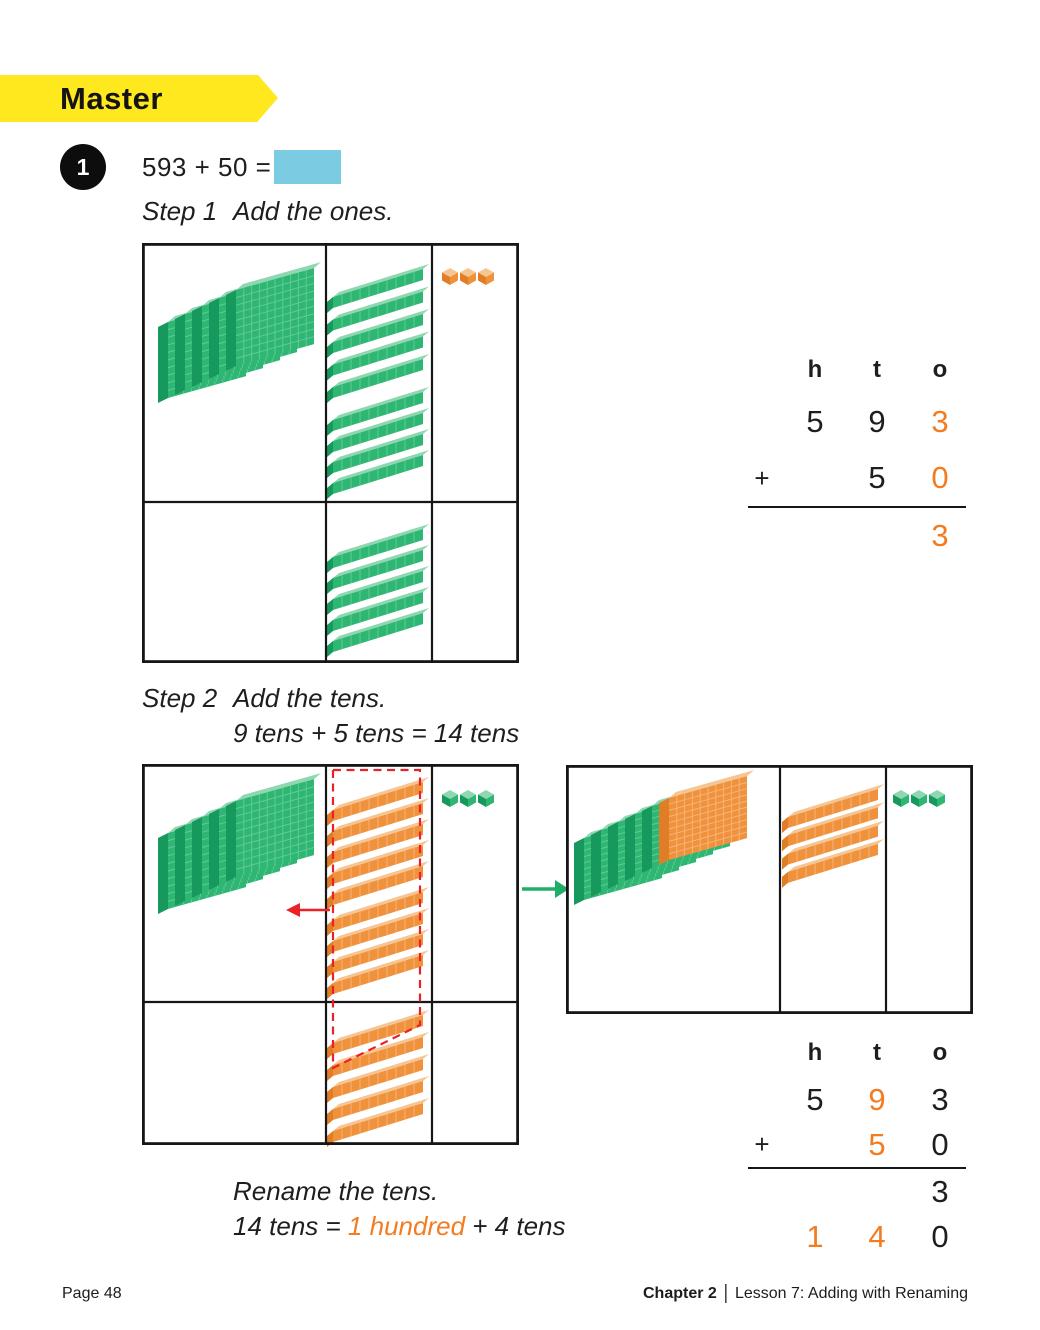 The width and height of the screenshot is (1040, 1330). What do you see at coordinates (856, 1191) in the screenshot?
I see `pv2-ones-sum-row: 3` at bounding box center [856, 1191].